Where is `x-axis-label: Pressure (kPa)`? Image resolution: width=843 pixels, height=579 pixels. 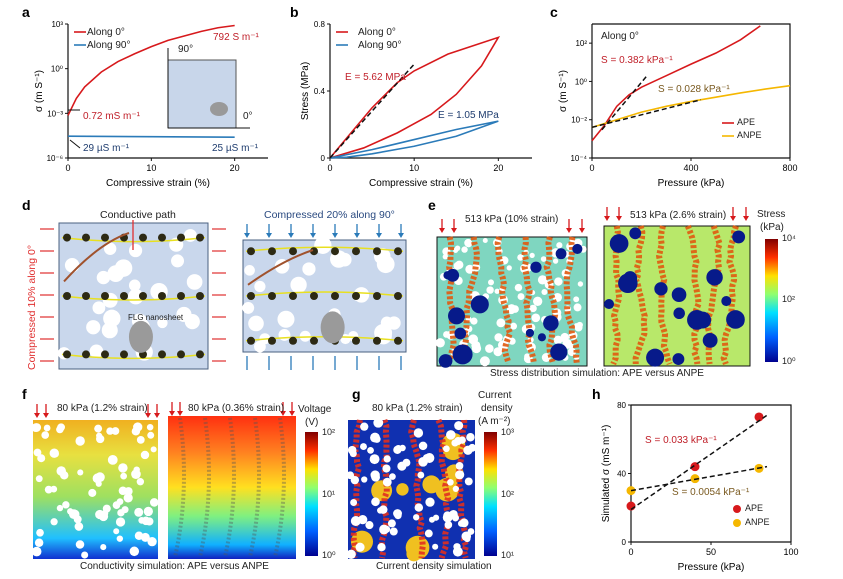
x-axis-label: Pressure (kPa) is located at coordinates (691, 183).